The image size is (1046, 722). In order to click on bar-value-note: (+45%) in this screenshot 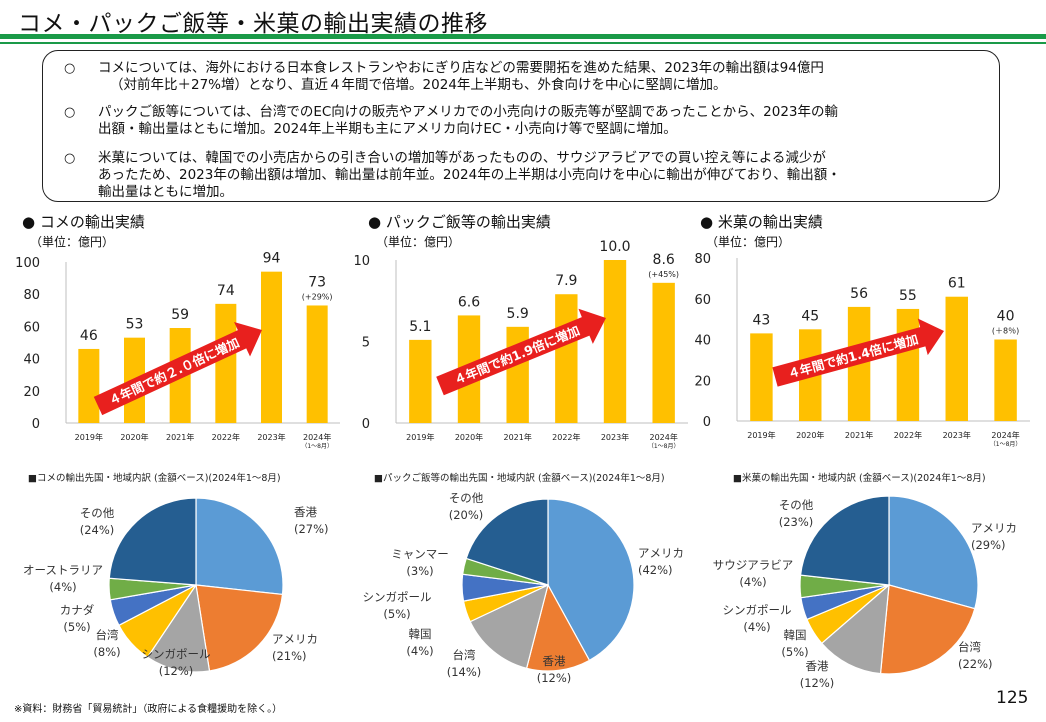, I will do `click(663, 274)`.